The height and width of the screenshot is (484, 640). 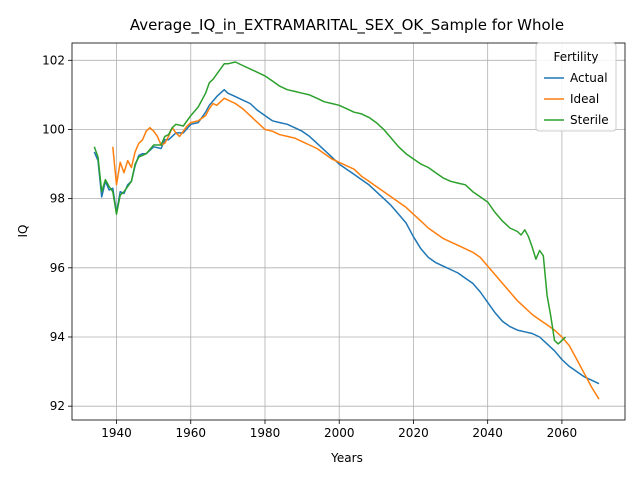 What do you see at coordinates (57, 268) in the screenshot?
I see `y-tick-label: 96` at bounding box center [57, 268].